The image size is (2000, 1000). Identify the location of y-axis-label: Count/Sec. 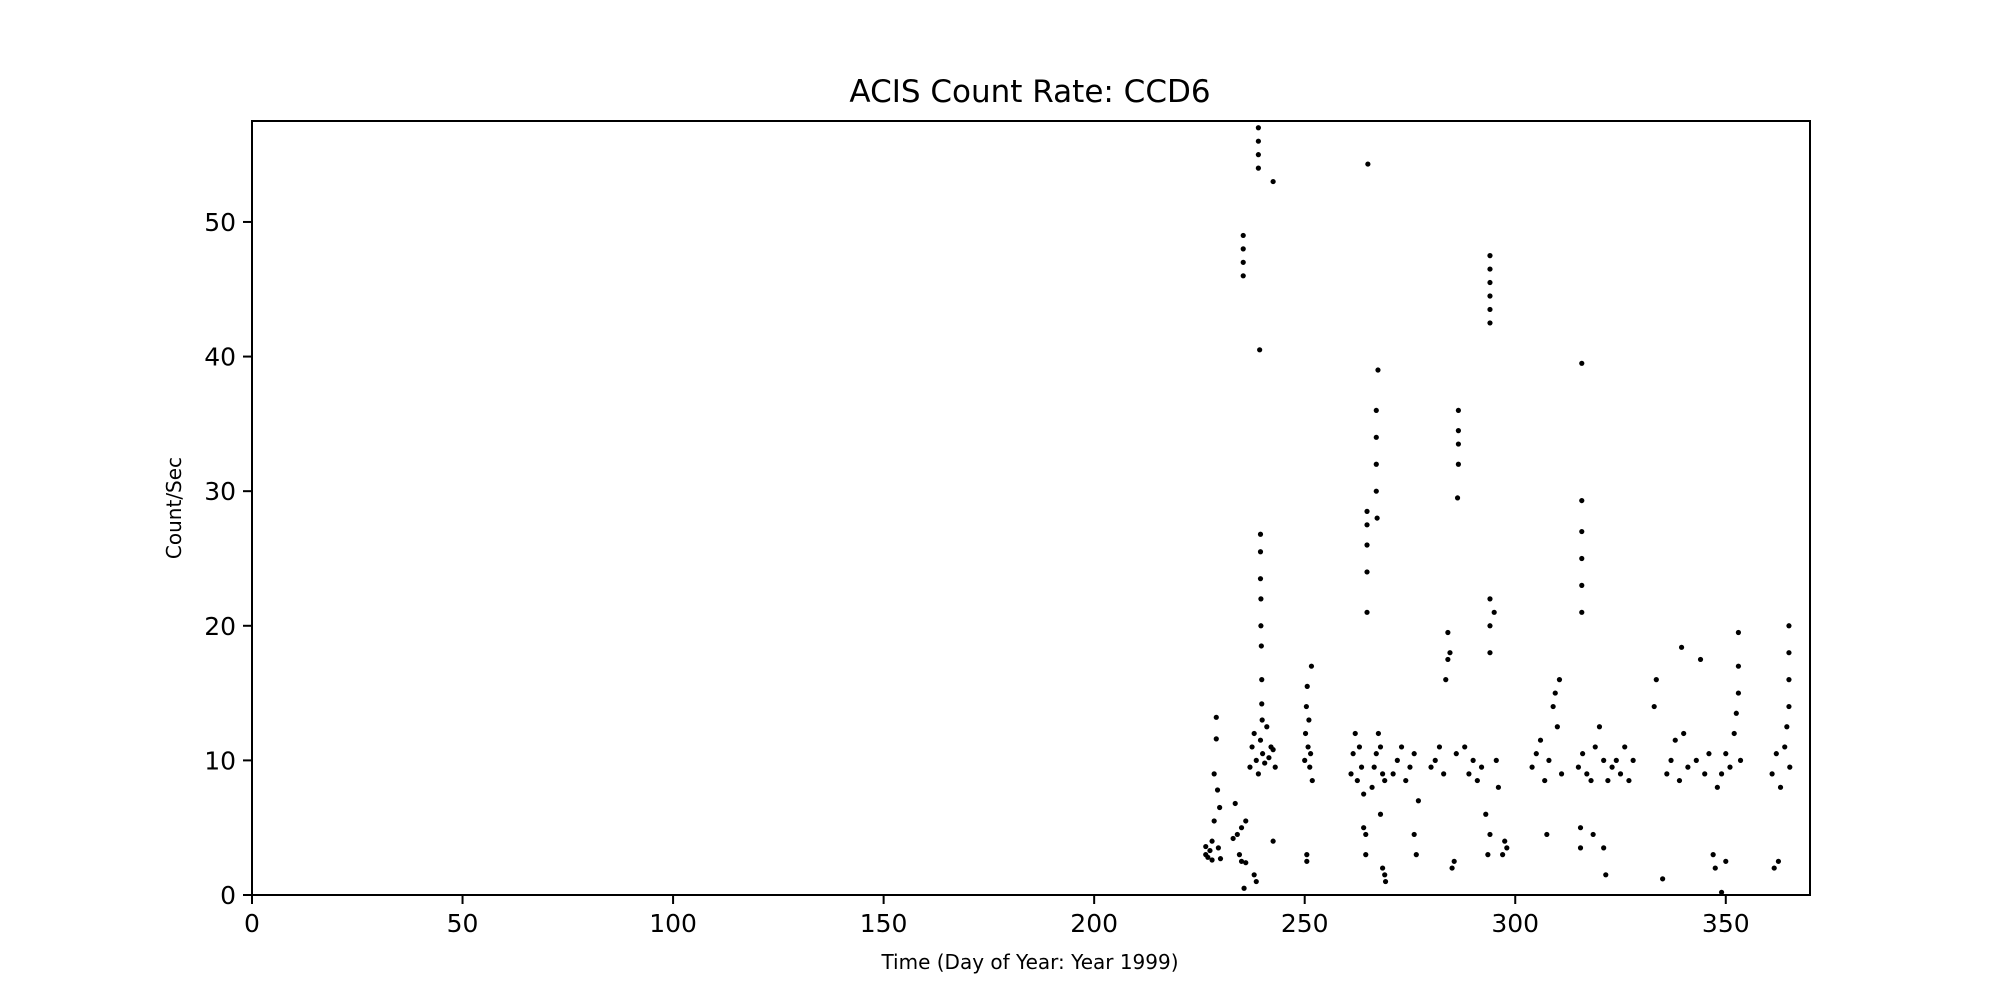
(174, 508).